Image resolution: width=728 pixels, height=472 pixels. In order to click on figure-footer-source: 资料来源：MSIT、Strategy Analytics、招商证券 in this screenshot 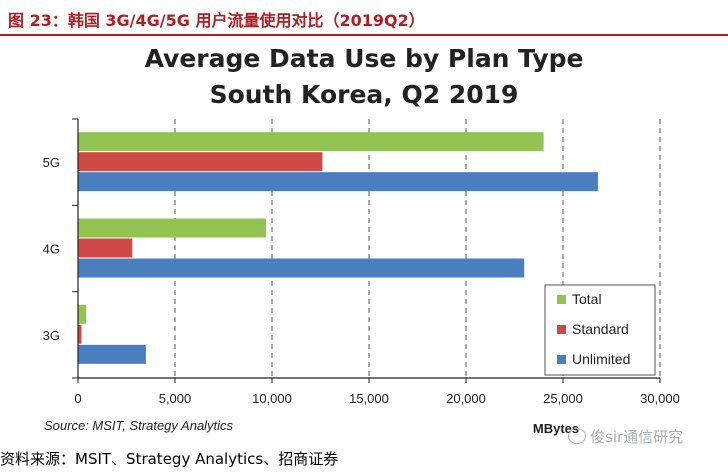, I will do `click(169, 459)`.